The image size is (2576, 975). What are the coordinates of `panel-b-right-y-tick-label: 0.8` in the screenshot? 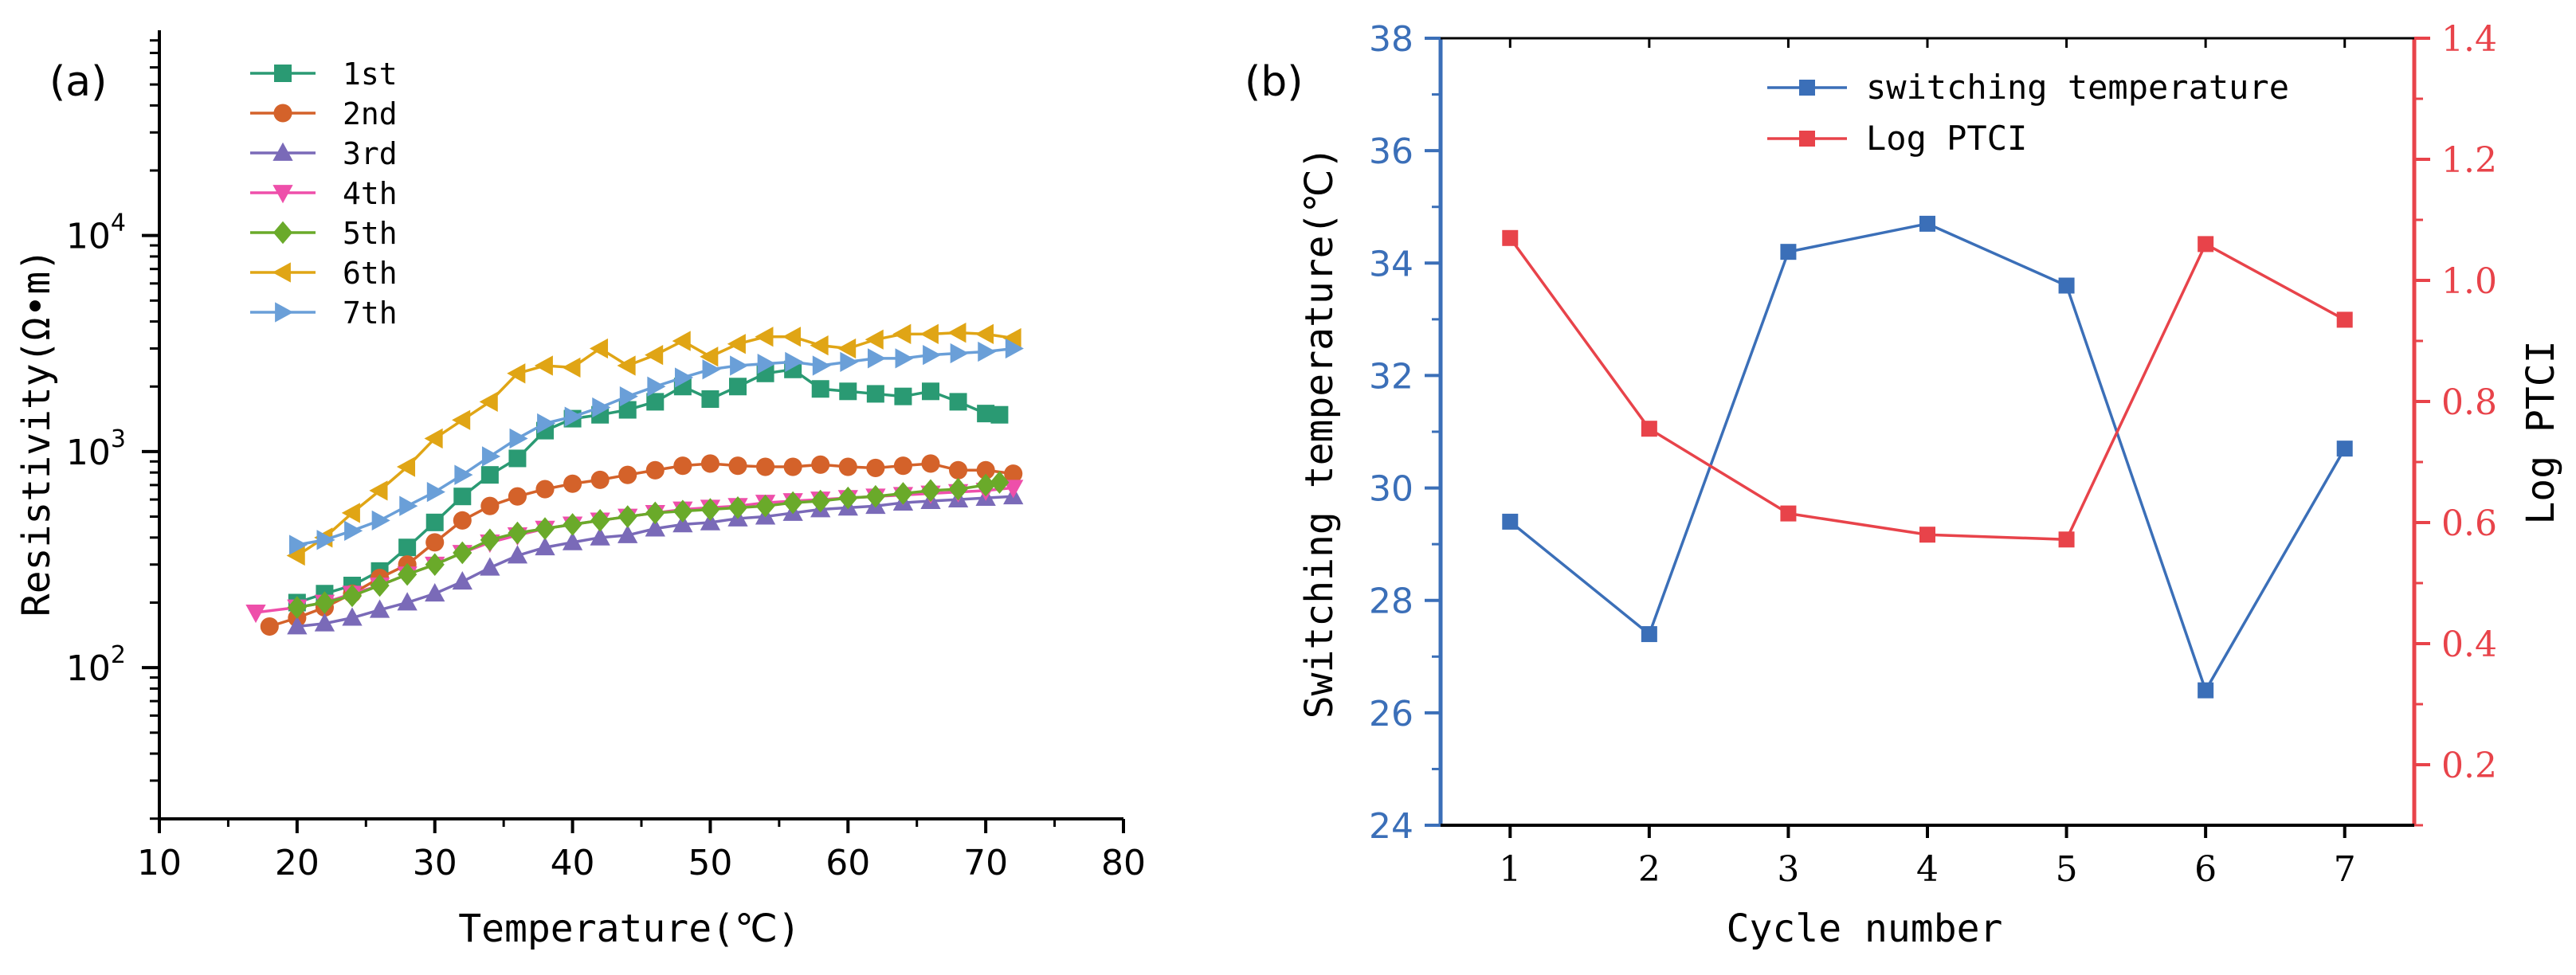 It's located at (2469, 402).